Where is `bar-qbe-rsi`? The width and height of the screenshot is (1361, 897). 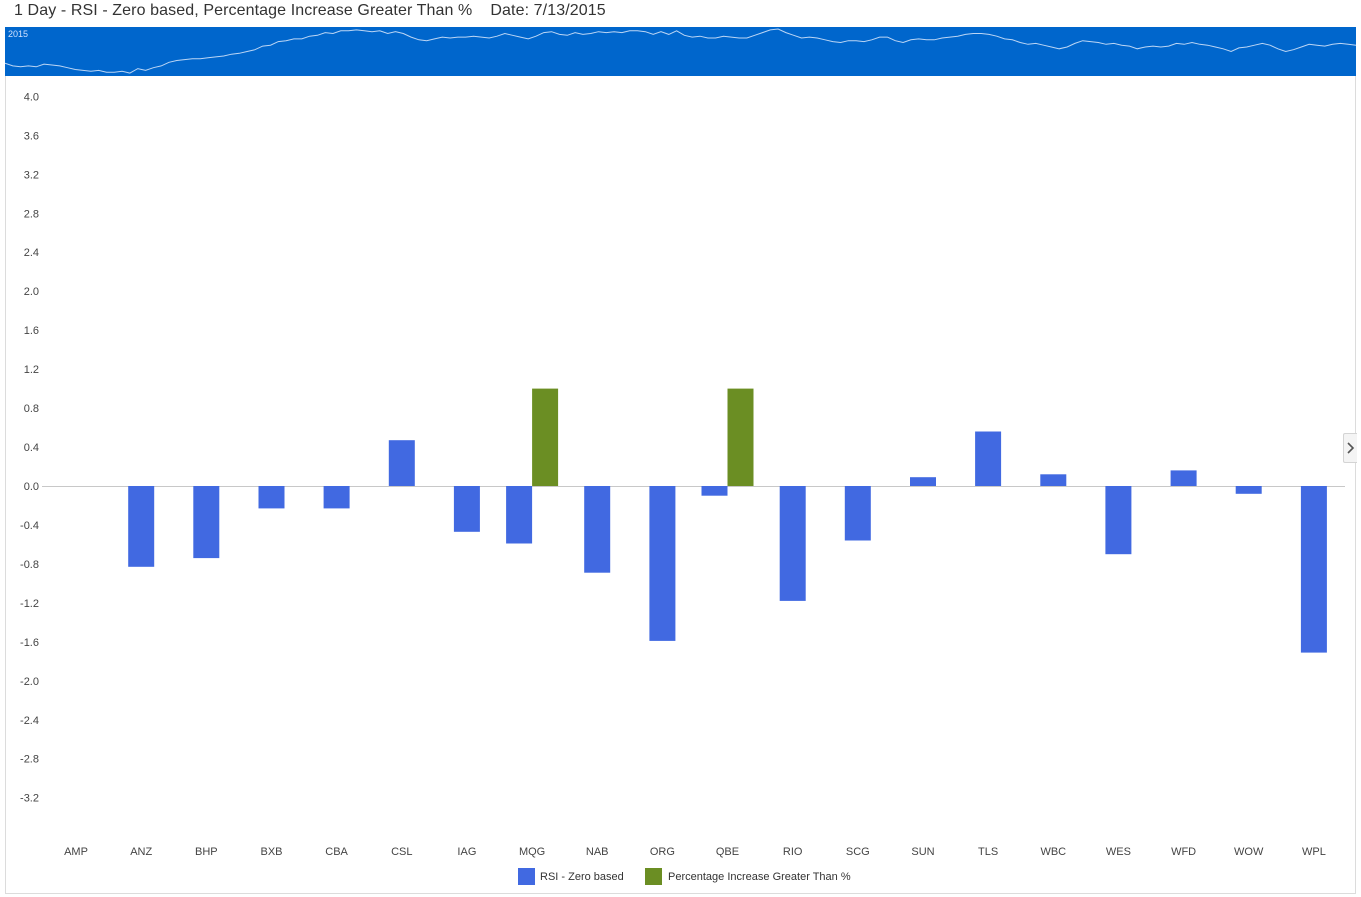 bar-qbe-rsi is located at coordinates (714, 491).